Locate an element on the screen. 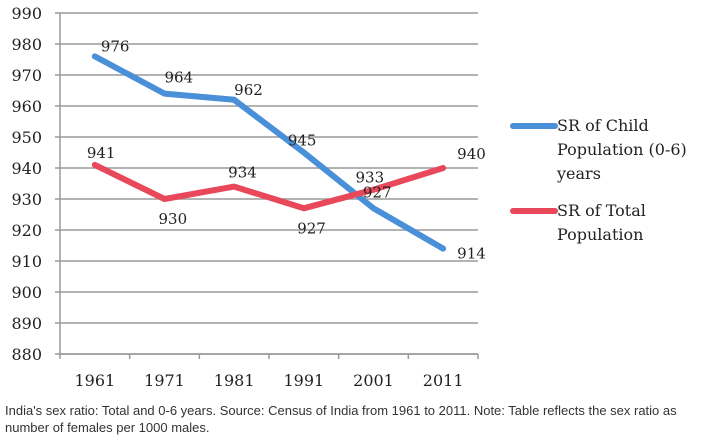 This screenshot has width=707, height=444. y-tick-label-960: 960 is located at coordinates (26, 106).